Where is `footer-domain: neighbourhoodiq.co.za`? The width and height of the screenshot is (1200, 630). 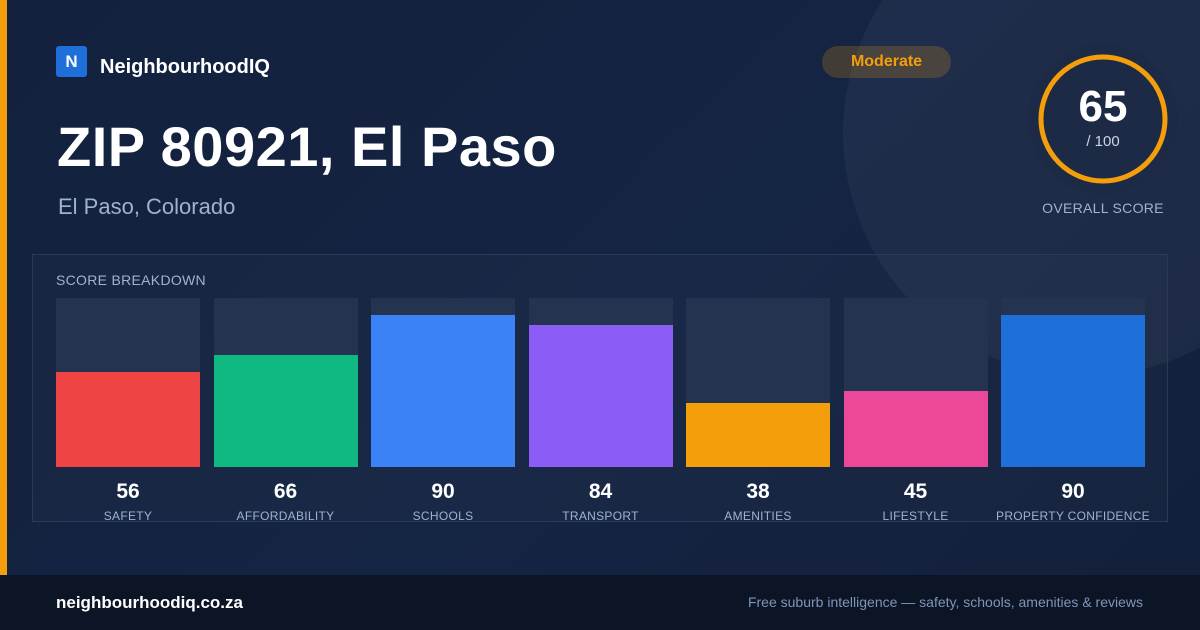
footer-domain: neighbourhoodiq.co.za is located at coordinates (149, 602).